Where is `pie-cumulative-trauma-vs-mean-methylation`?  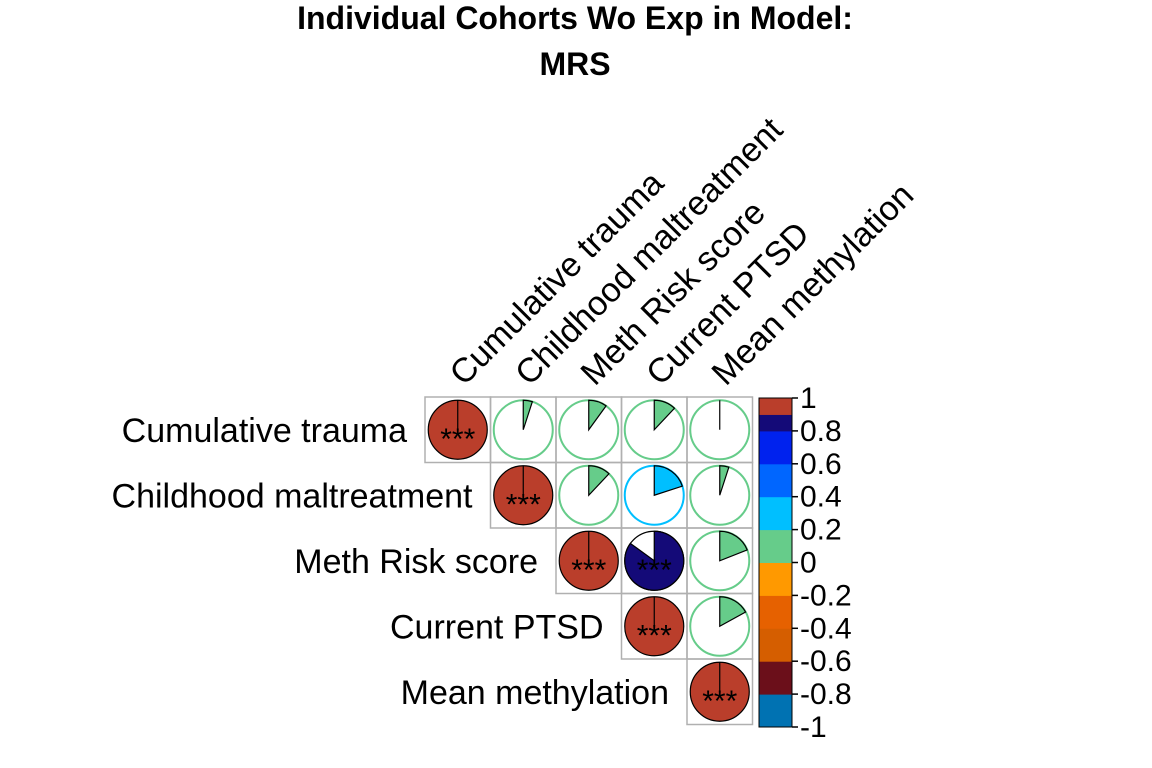
pie-cumulative-trauma-vs-mean-methylation is located at coordinates (720, 430).